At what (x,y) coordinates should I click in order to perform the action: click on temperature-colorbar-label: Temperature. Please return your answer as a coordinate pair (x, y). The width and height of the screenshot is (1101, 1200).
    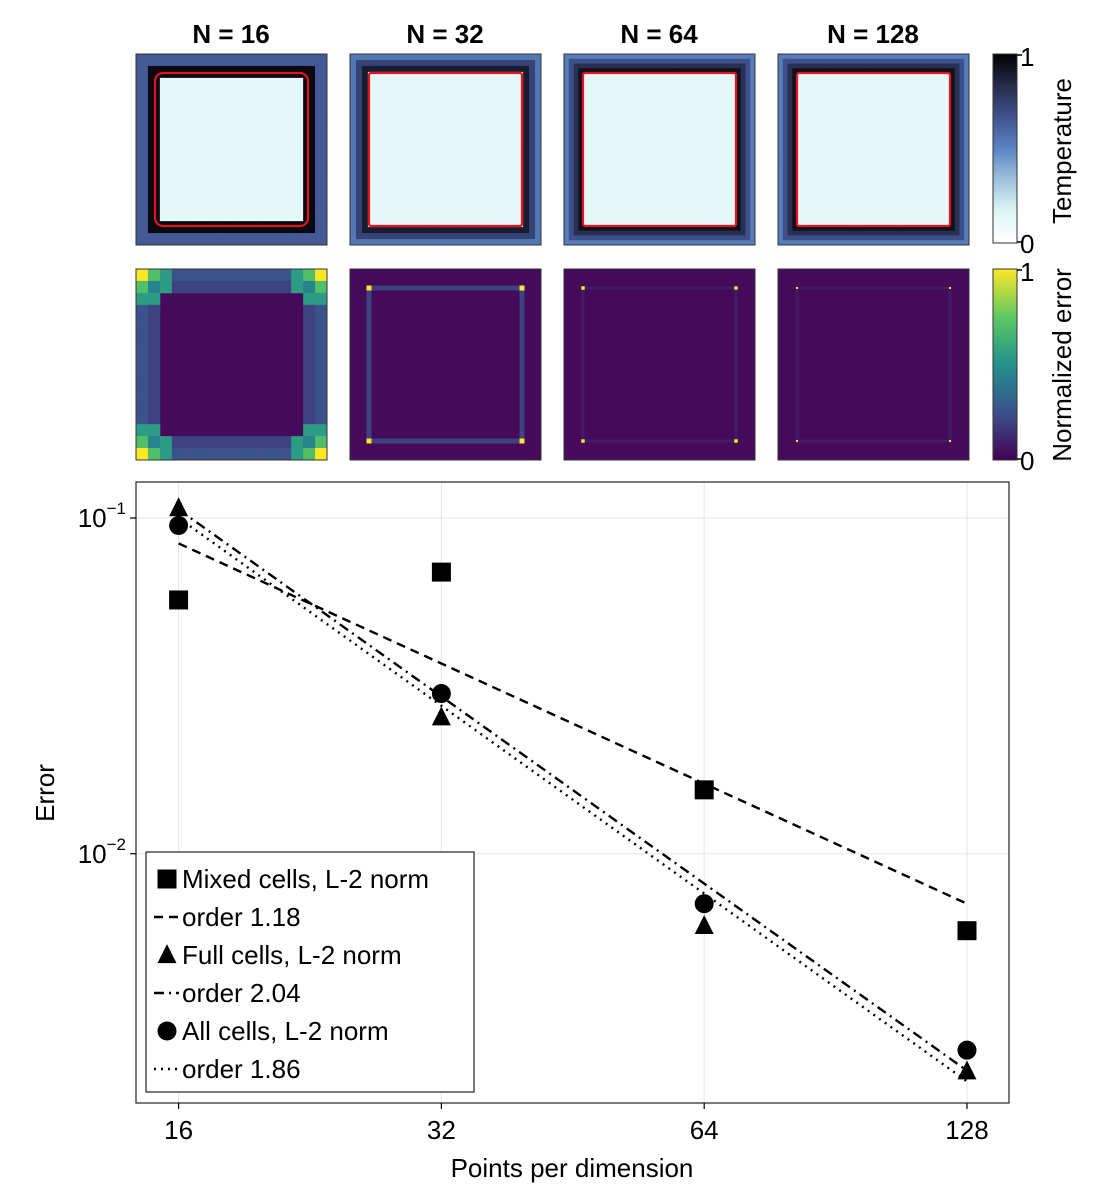
    Looking at the image, I should click on (1062, 151).